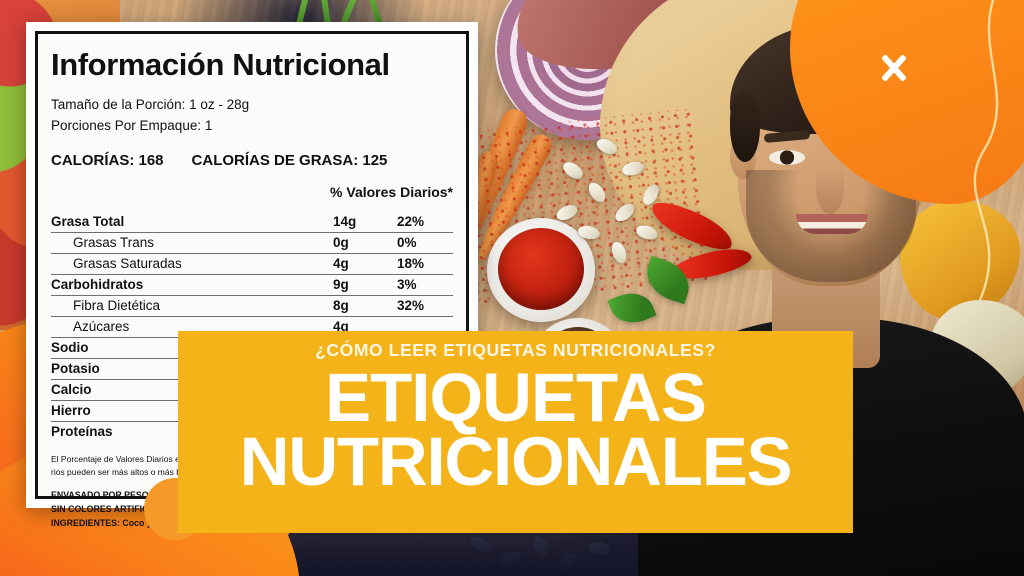 This screenshot has height=576, width=1024. I want to click on nutrient-row: Grasas Trans 0g 0%, so click(252, 243).